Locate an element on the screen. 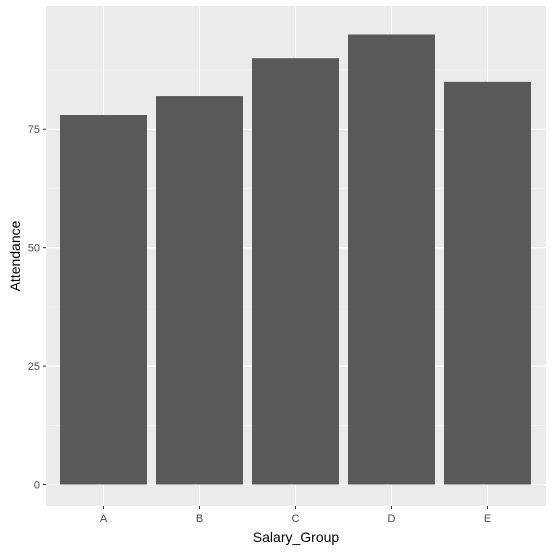  bar-C is located at coordinates (295, 271).